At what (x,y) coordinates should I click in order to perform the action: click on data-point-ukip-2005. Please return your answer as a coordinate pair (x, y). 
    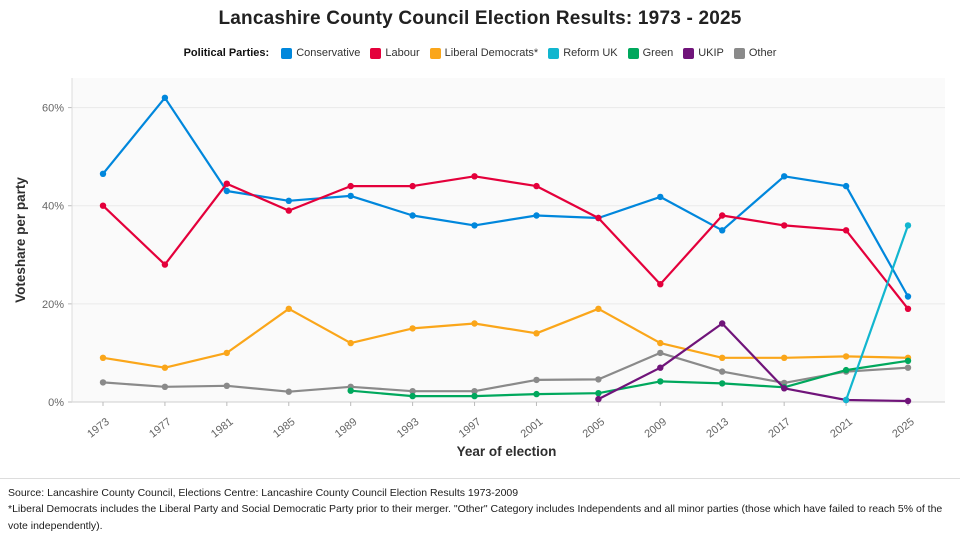
    Looking at the image, I should click on (598, 399).